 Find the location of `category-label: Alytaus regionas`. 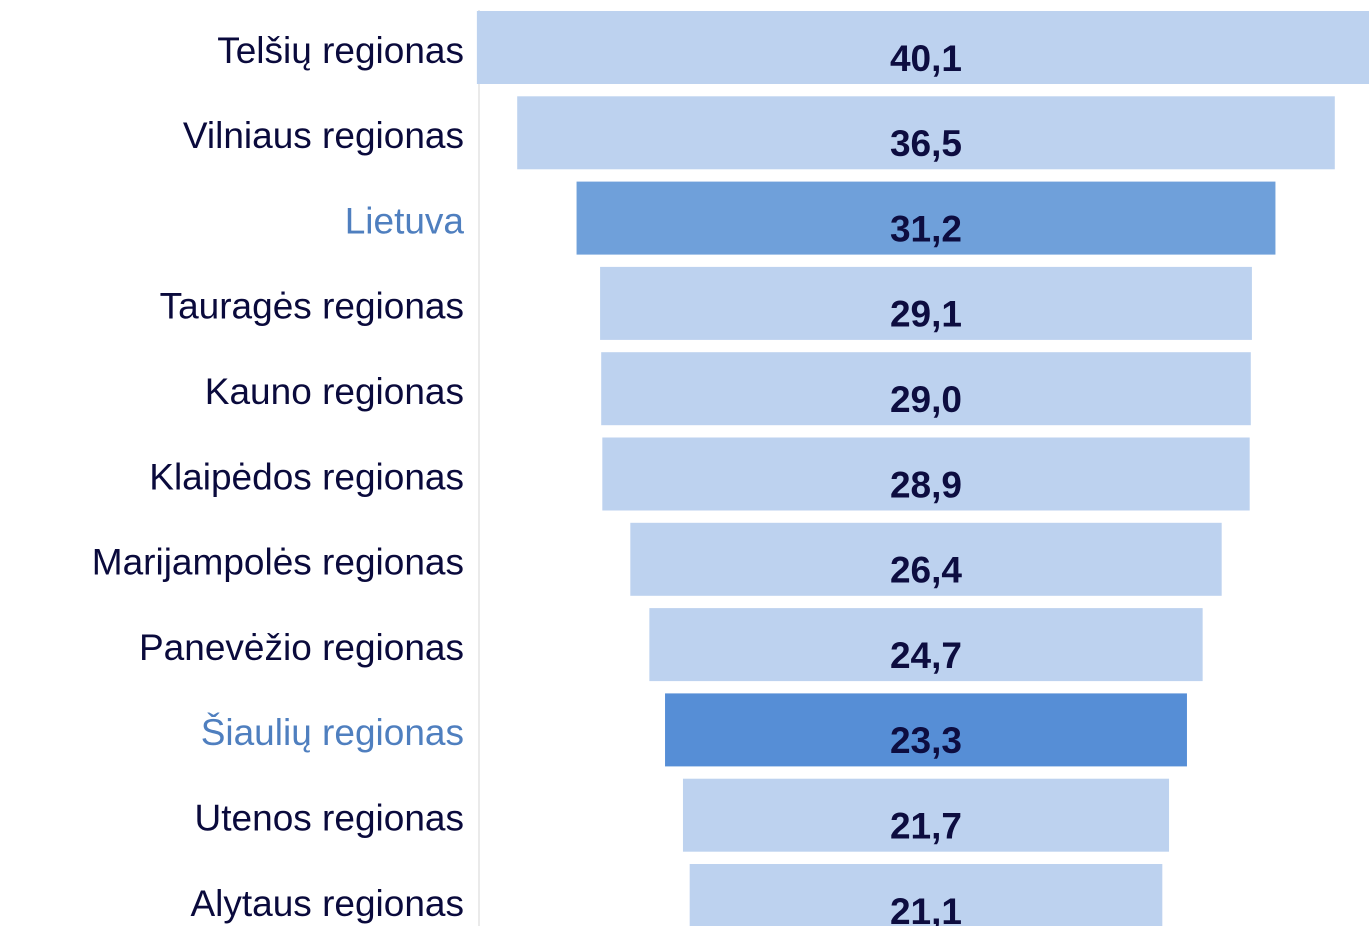

category-label: Alytaus regionas is located at coordinates (327, 903).